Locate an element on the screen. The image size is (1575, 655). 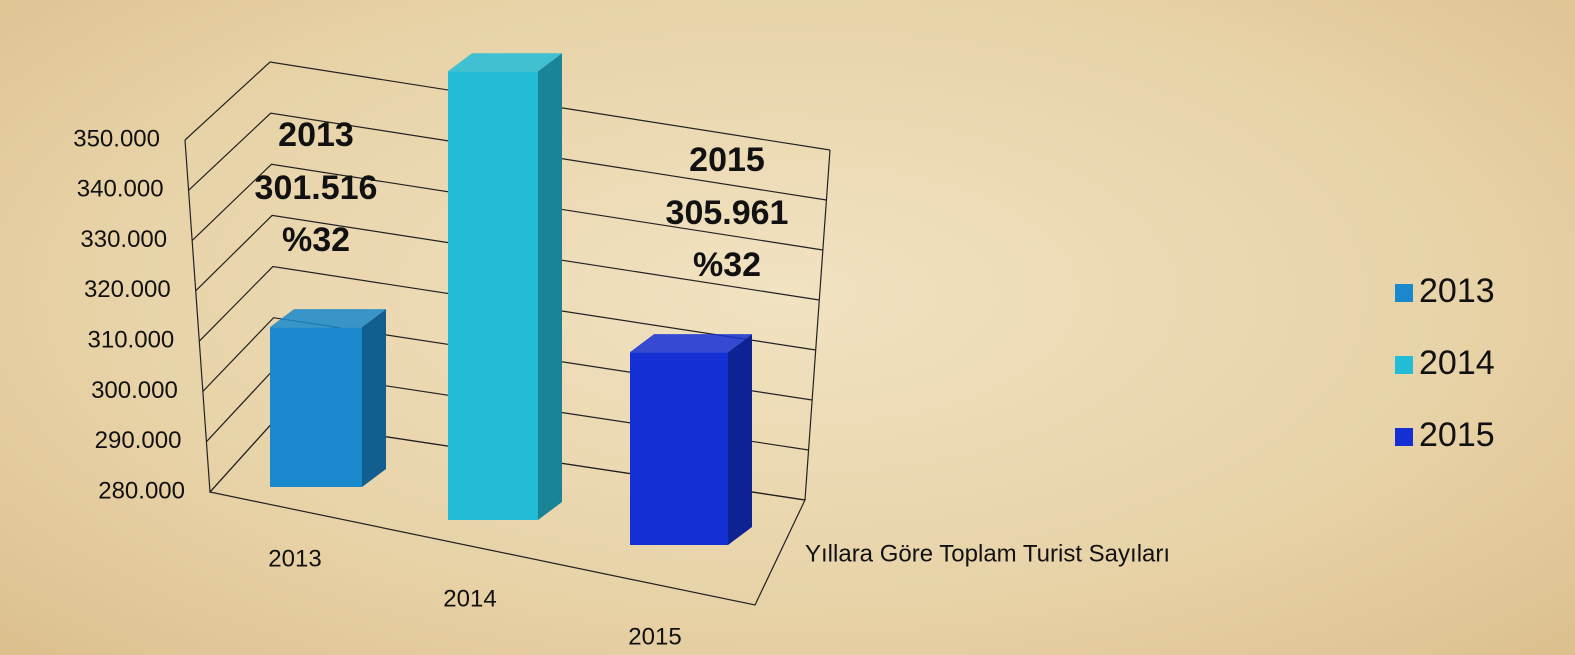
y-tick-label: 330.000 is located at coordinates (123, 239).